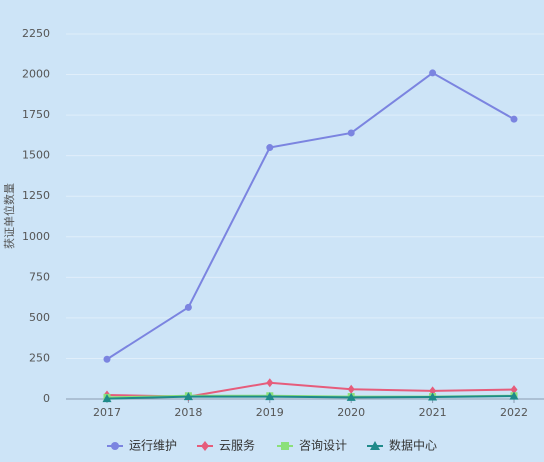 The height and width of the screenshot is (462, 544). I want to click on legend-label: 咨询设计, so click(323, 445).